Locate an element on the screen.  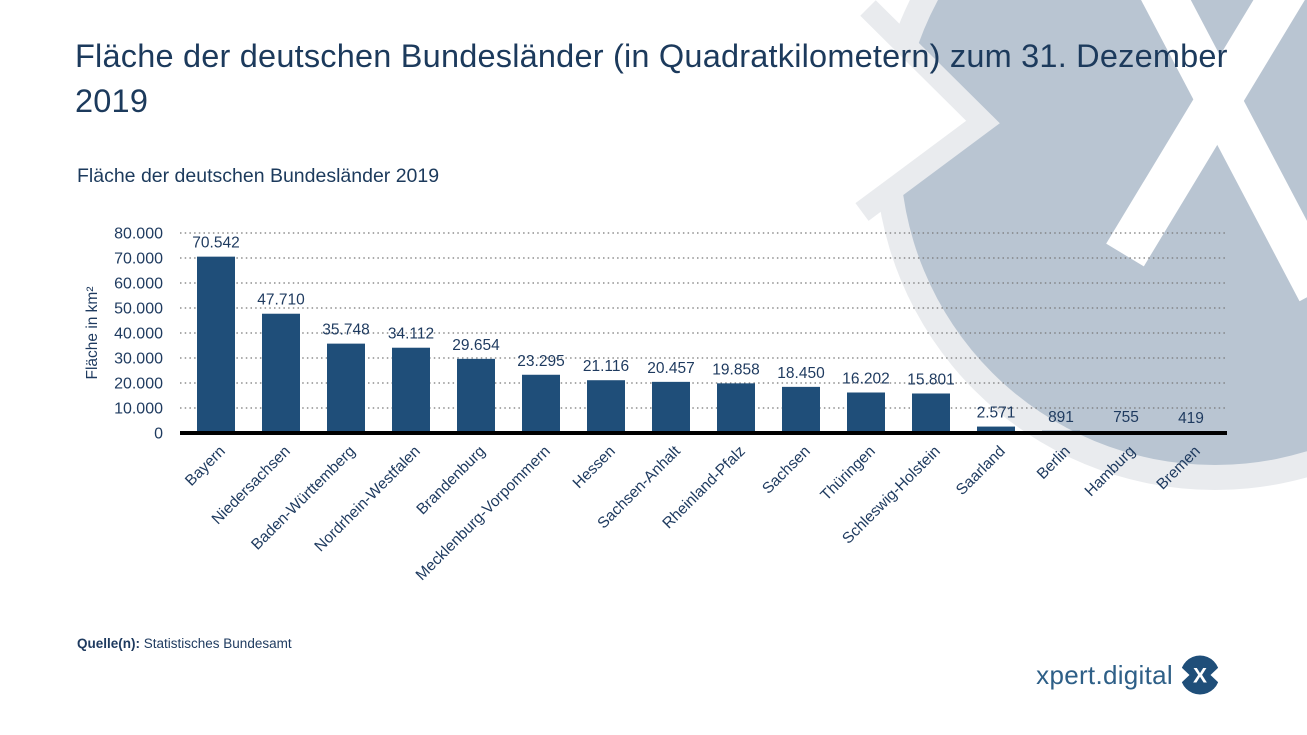
x-label-Thüringen: Thüringen is located at coordinates (847, 473).